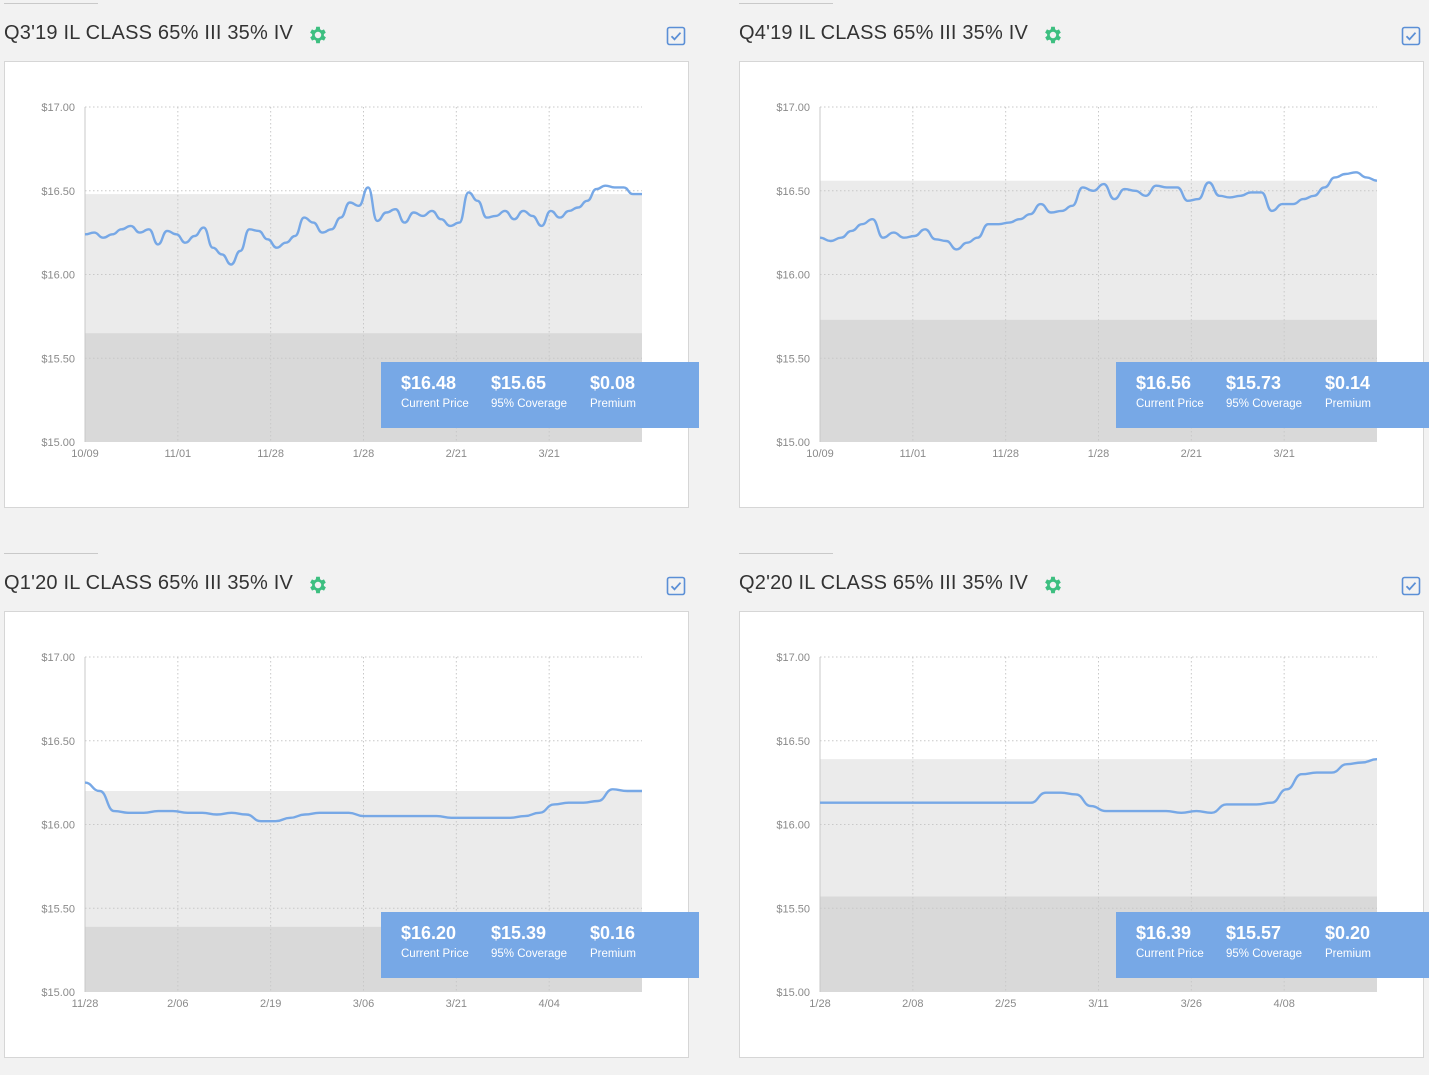  What do you see at coordinates (1254, 933) in the screenshot?
I see `stat-value: $15.57` at bounding box center [1254, 933].